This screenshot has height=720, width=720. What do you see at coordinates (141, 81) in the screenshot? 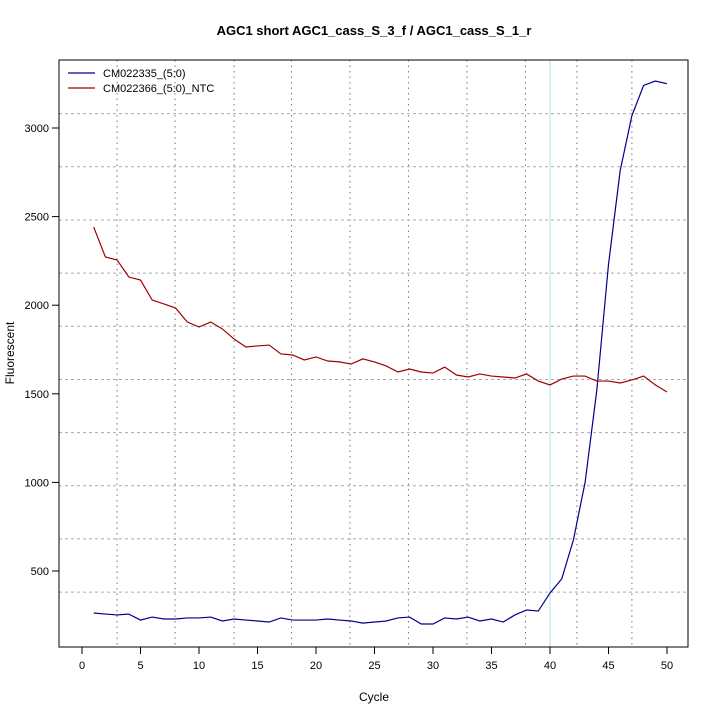
I see `legend: CM022335_(5:0) CM022366_(5:0)_NTC` at bounding box center [141, 81].